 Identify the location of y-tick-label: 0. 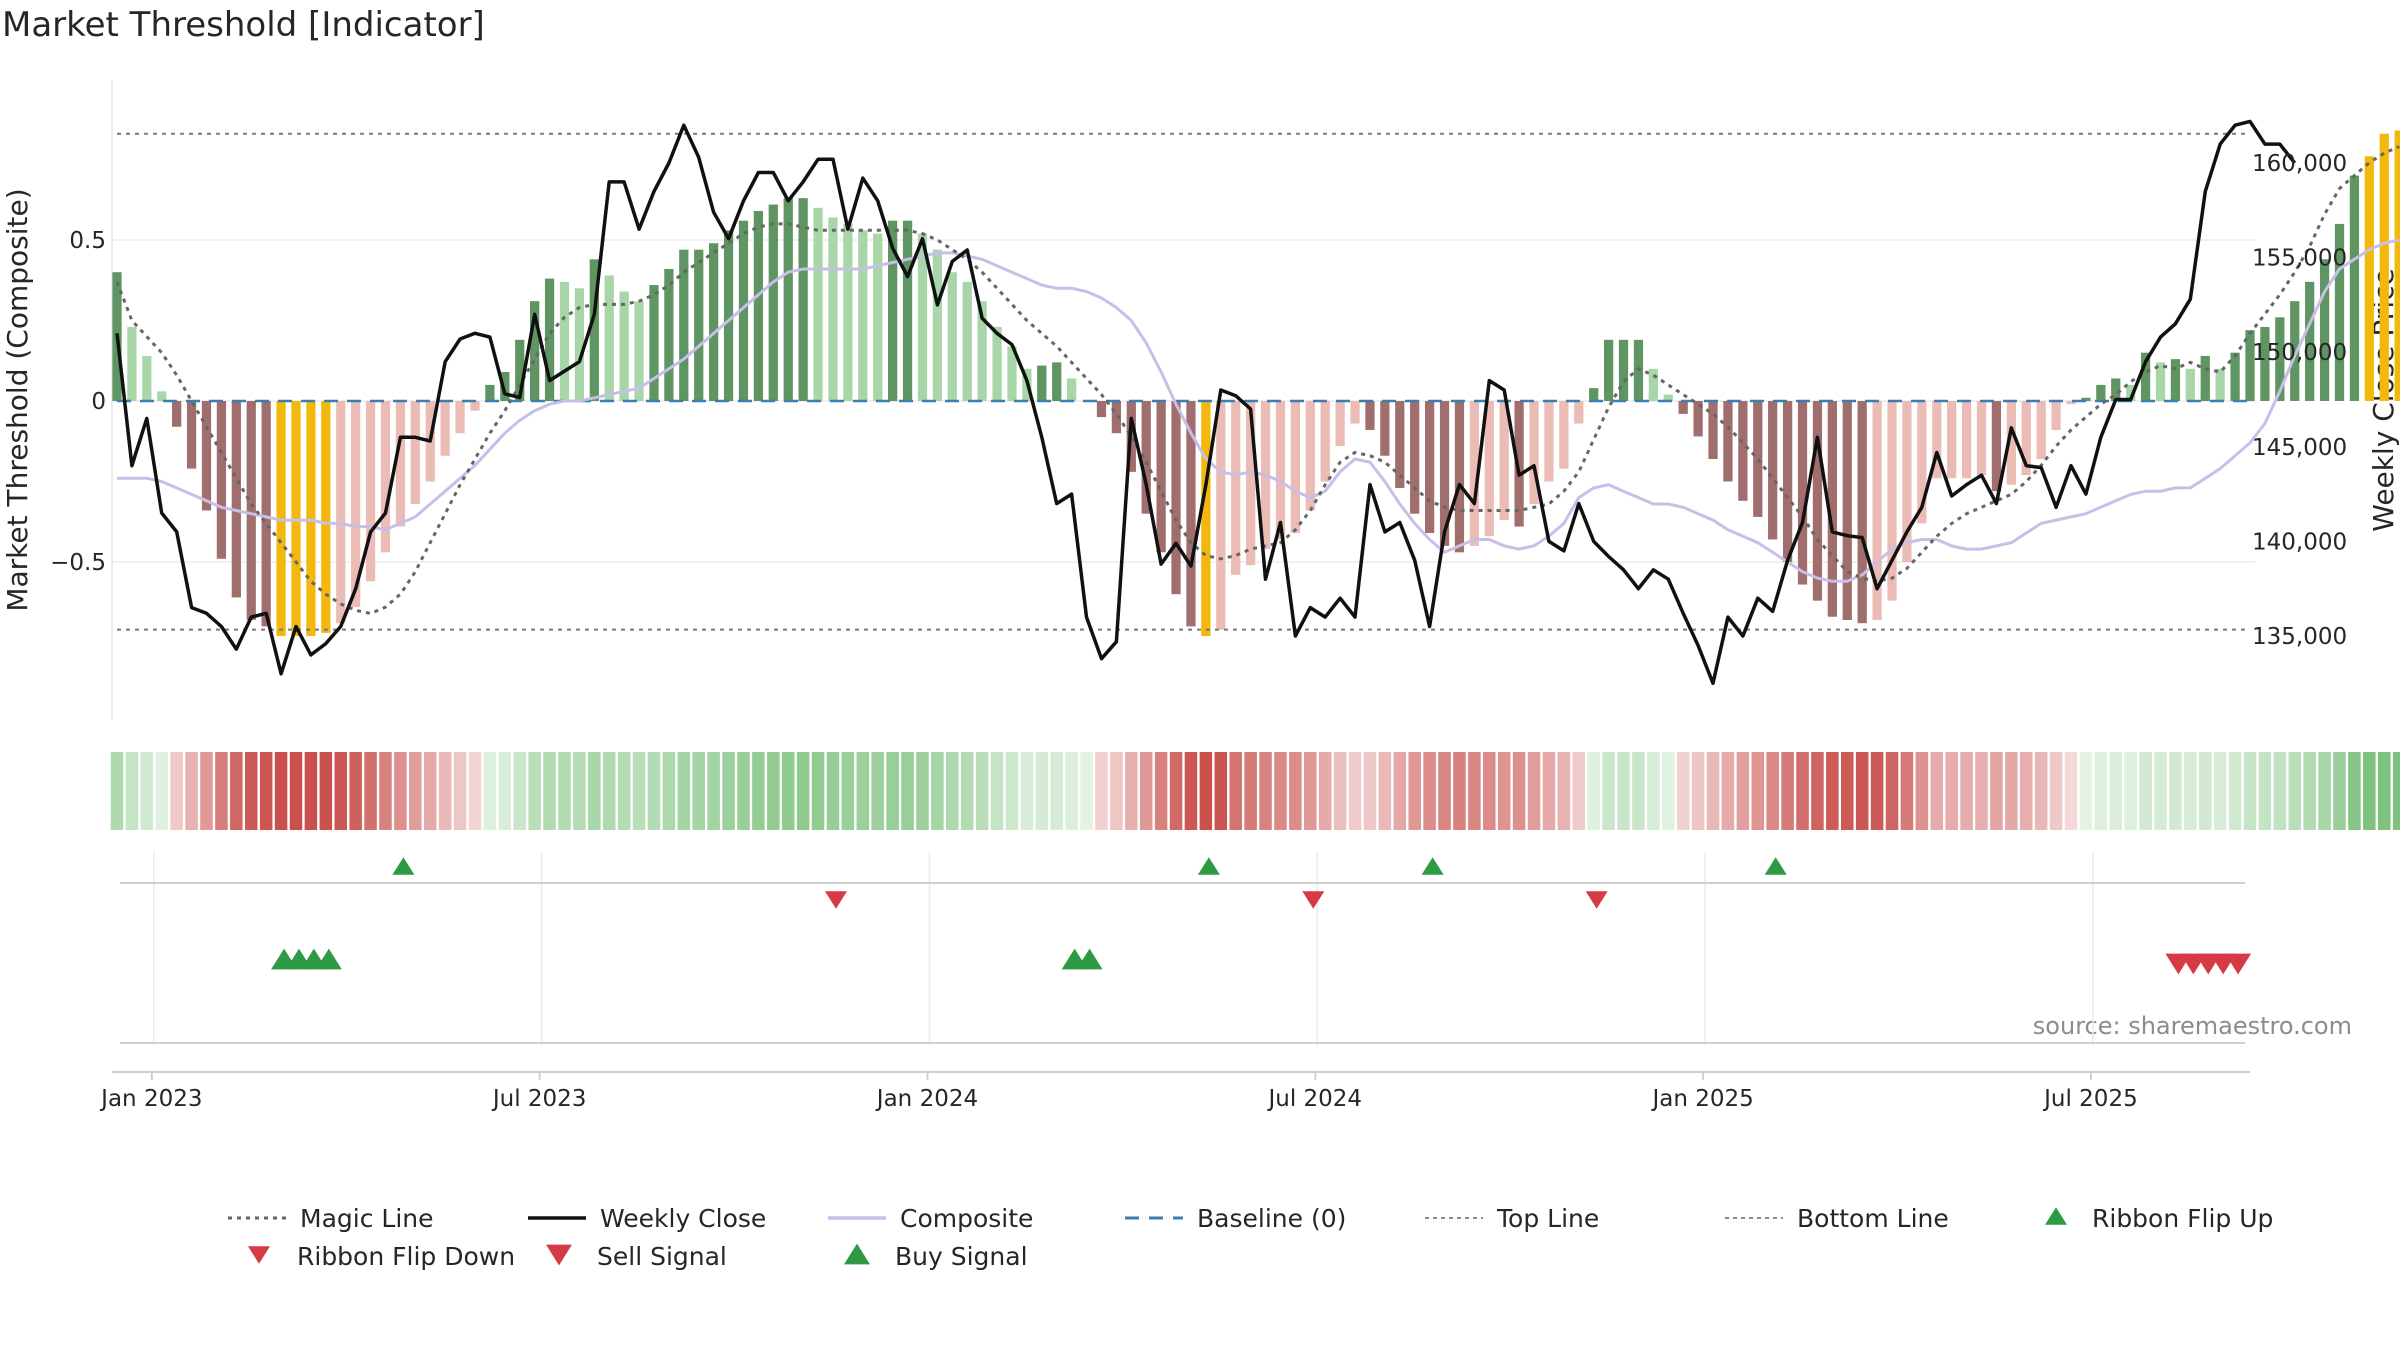
(98, 402).